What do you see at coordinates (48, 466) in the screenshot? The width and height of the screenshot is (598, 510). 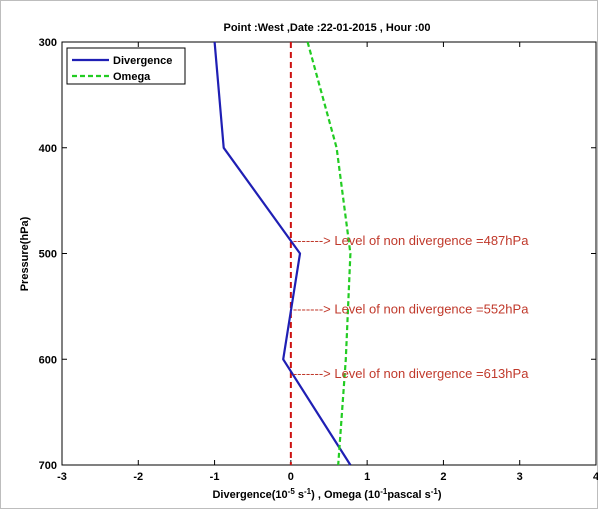 I see `y-tick-label: 700` at bounding box center [48, 466].